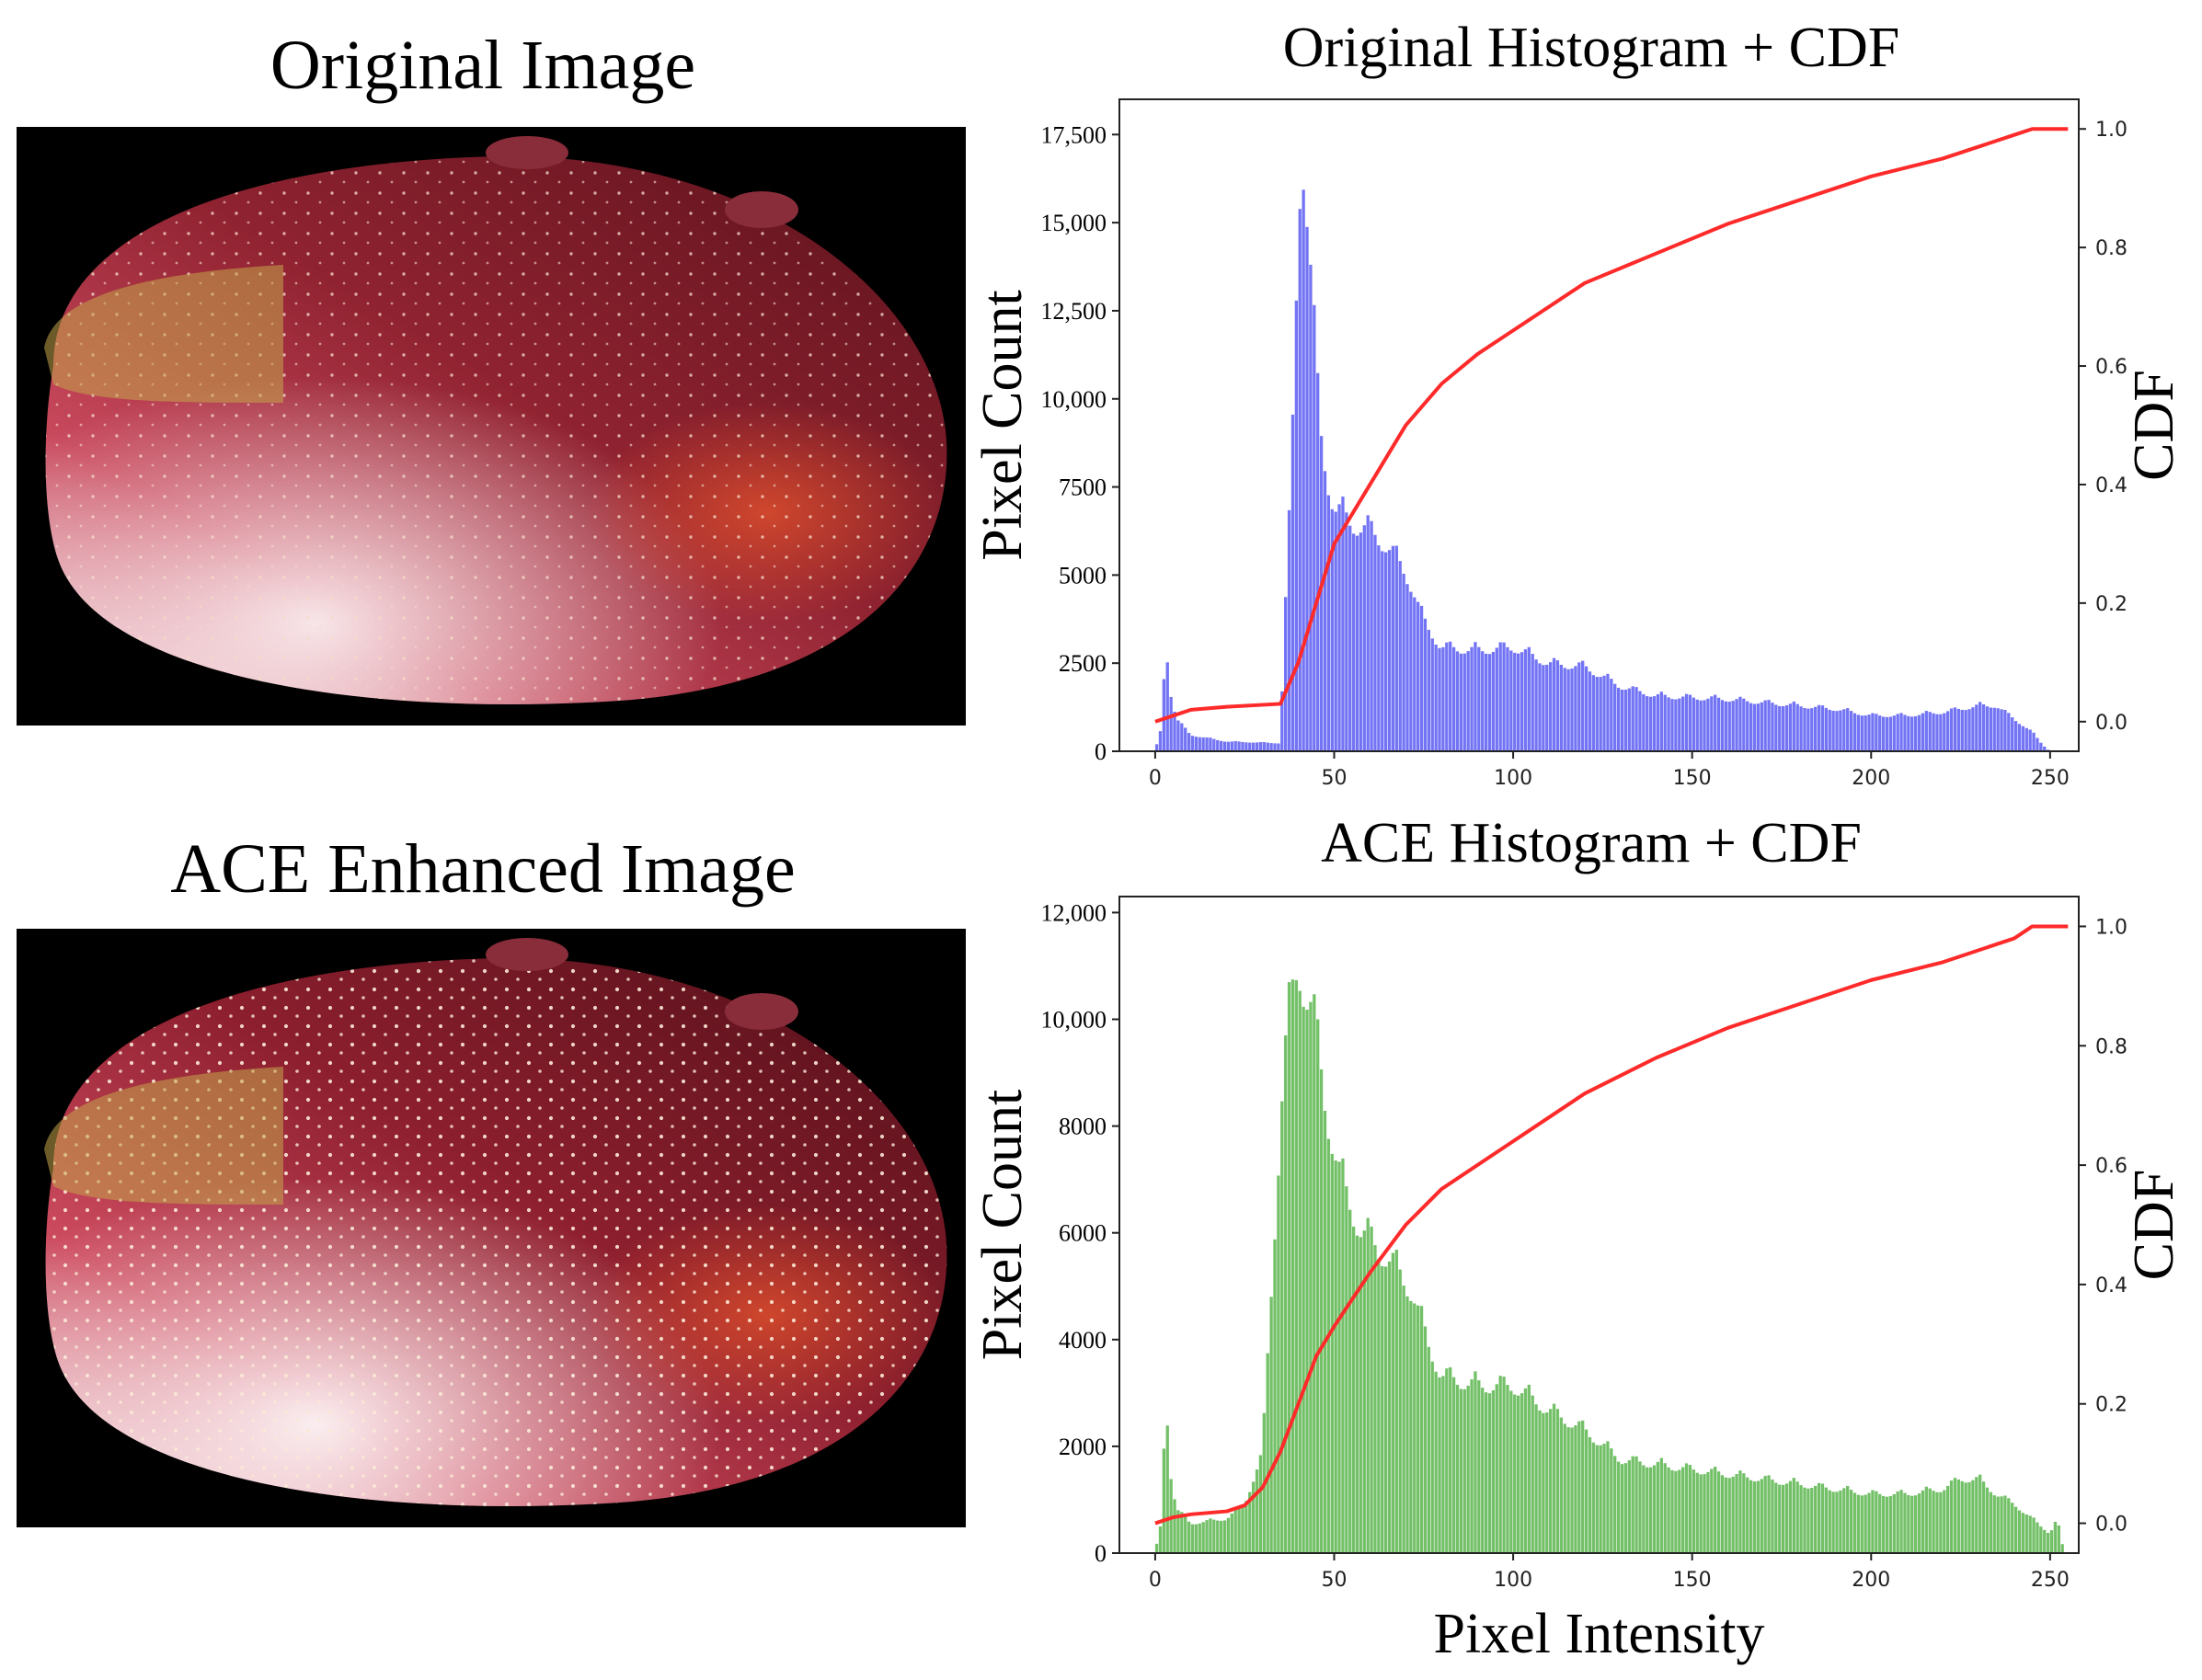  I want to click on x-tick-label: 50, so click(1335, 778).